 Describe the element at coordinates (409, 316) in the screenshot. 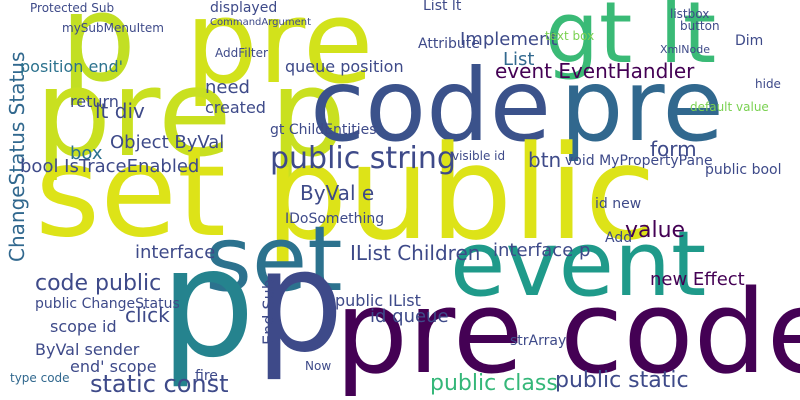

I see `word: id queue` at that location.